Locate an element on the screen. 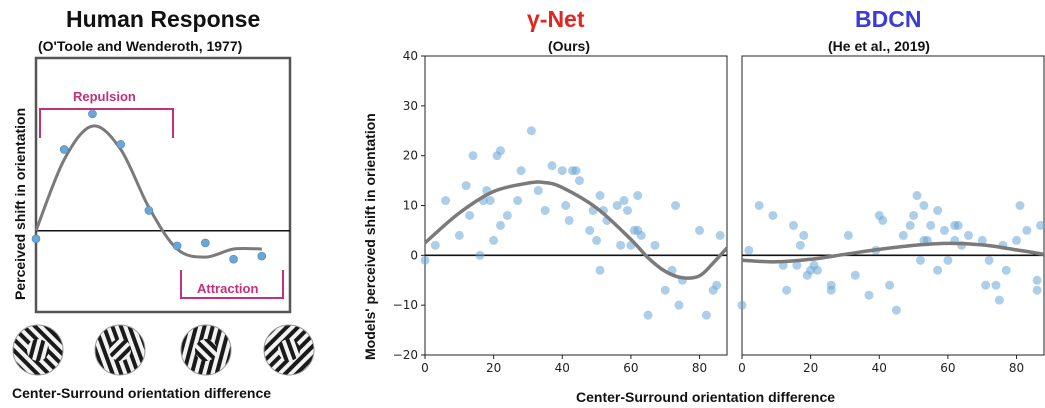 This screenshot has width=1045, height=408. gamma-ytick-label: −20 is located at coordinates (405, 355).